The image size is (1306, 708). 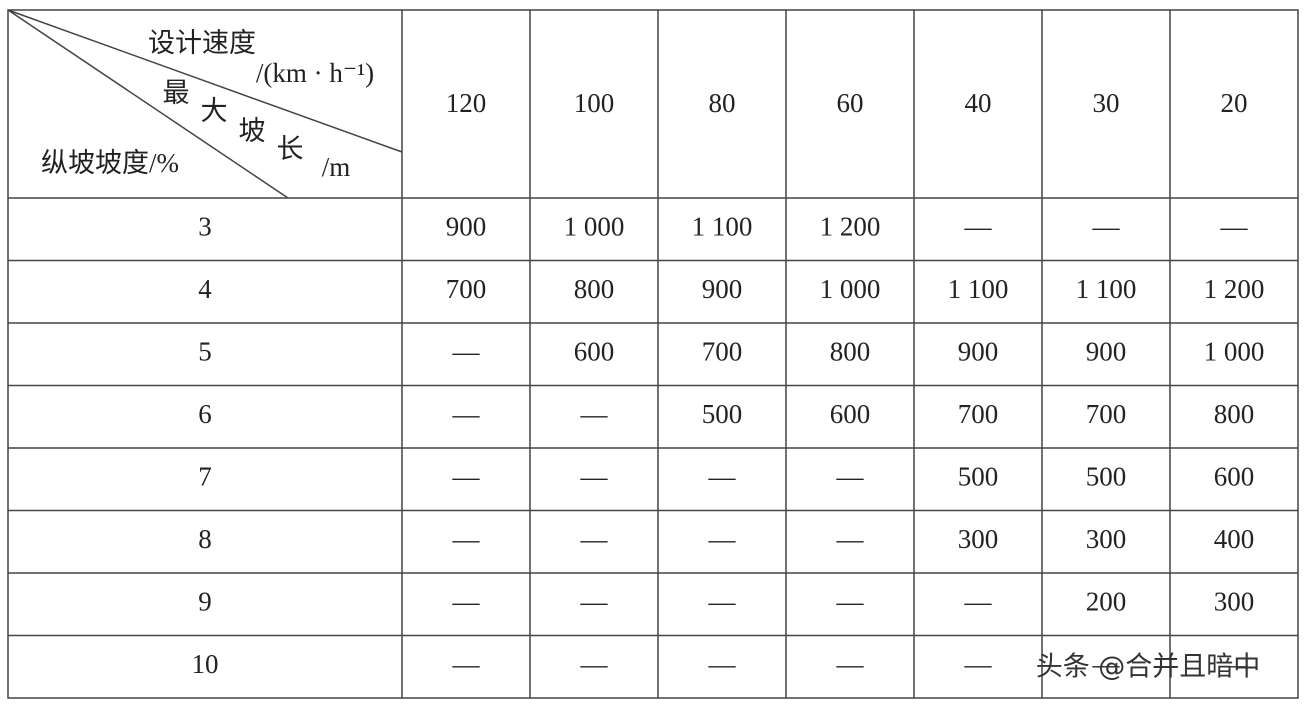 I want to click on row-header: 8, so click(x=205, y=539).